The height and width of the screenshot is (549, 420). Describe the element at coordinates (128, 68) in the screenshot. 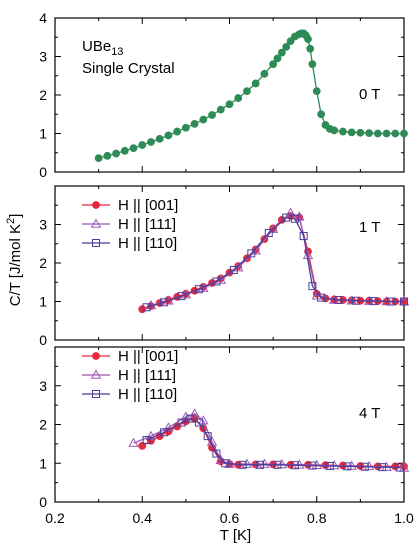

I see `sample-description: Single Crystal` at that location.